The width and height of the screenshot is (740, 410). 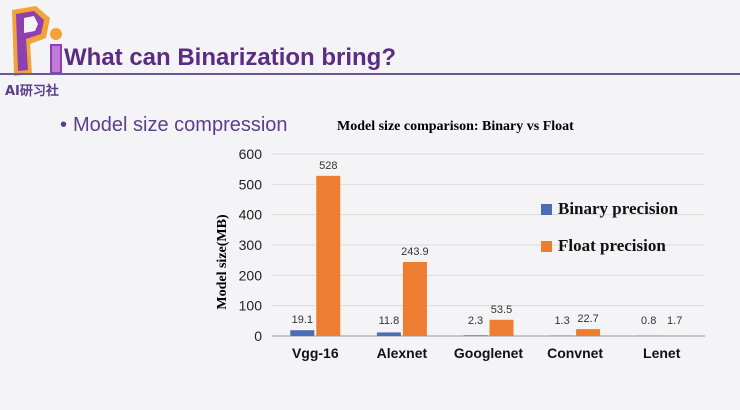 I want to click on chart-legend: Binary precision Float precision, so click(x=610, y=227).